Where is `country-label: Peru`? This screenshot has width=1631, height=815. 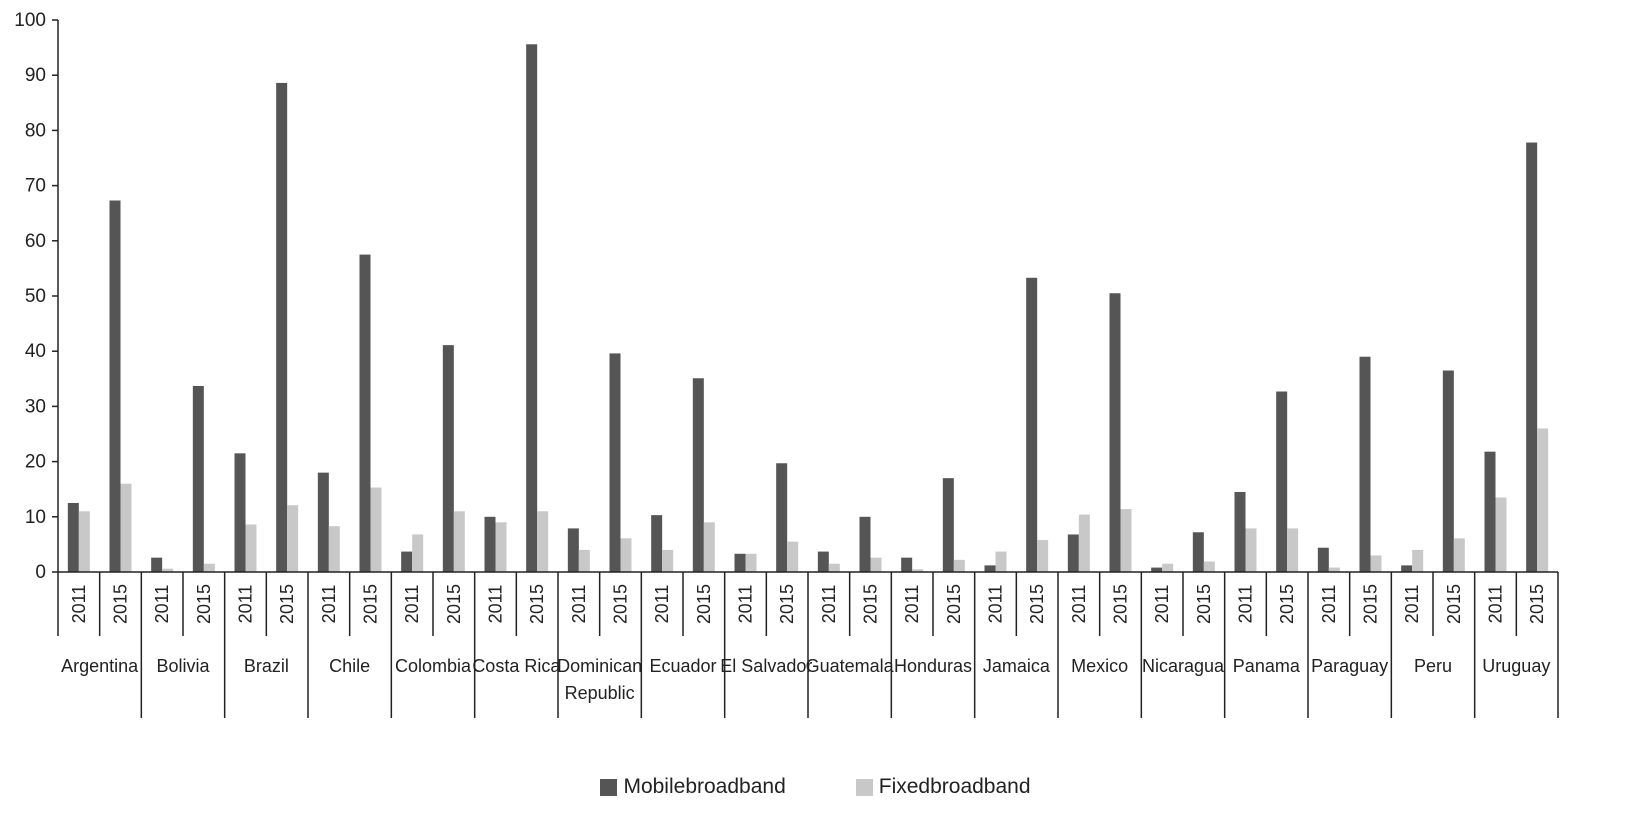
country-label: Peru is located at coordinates (1433, 666).